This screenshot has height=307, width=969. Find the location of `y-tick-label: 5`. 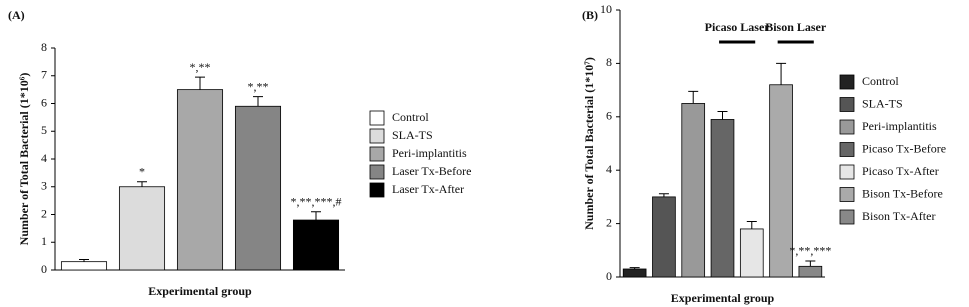

y-tick-label: 5 is located at coordinates (44, 130).